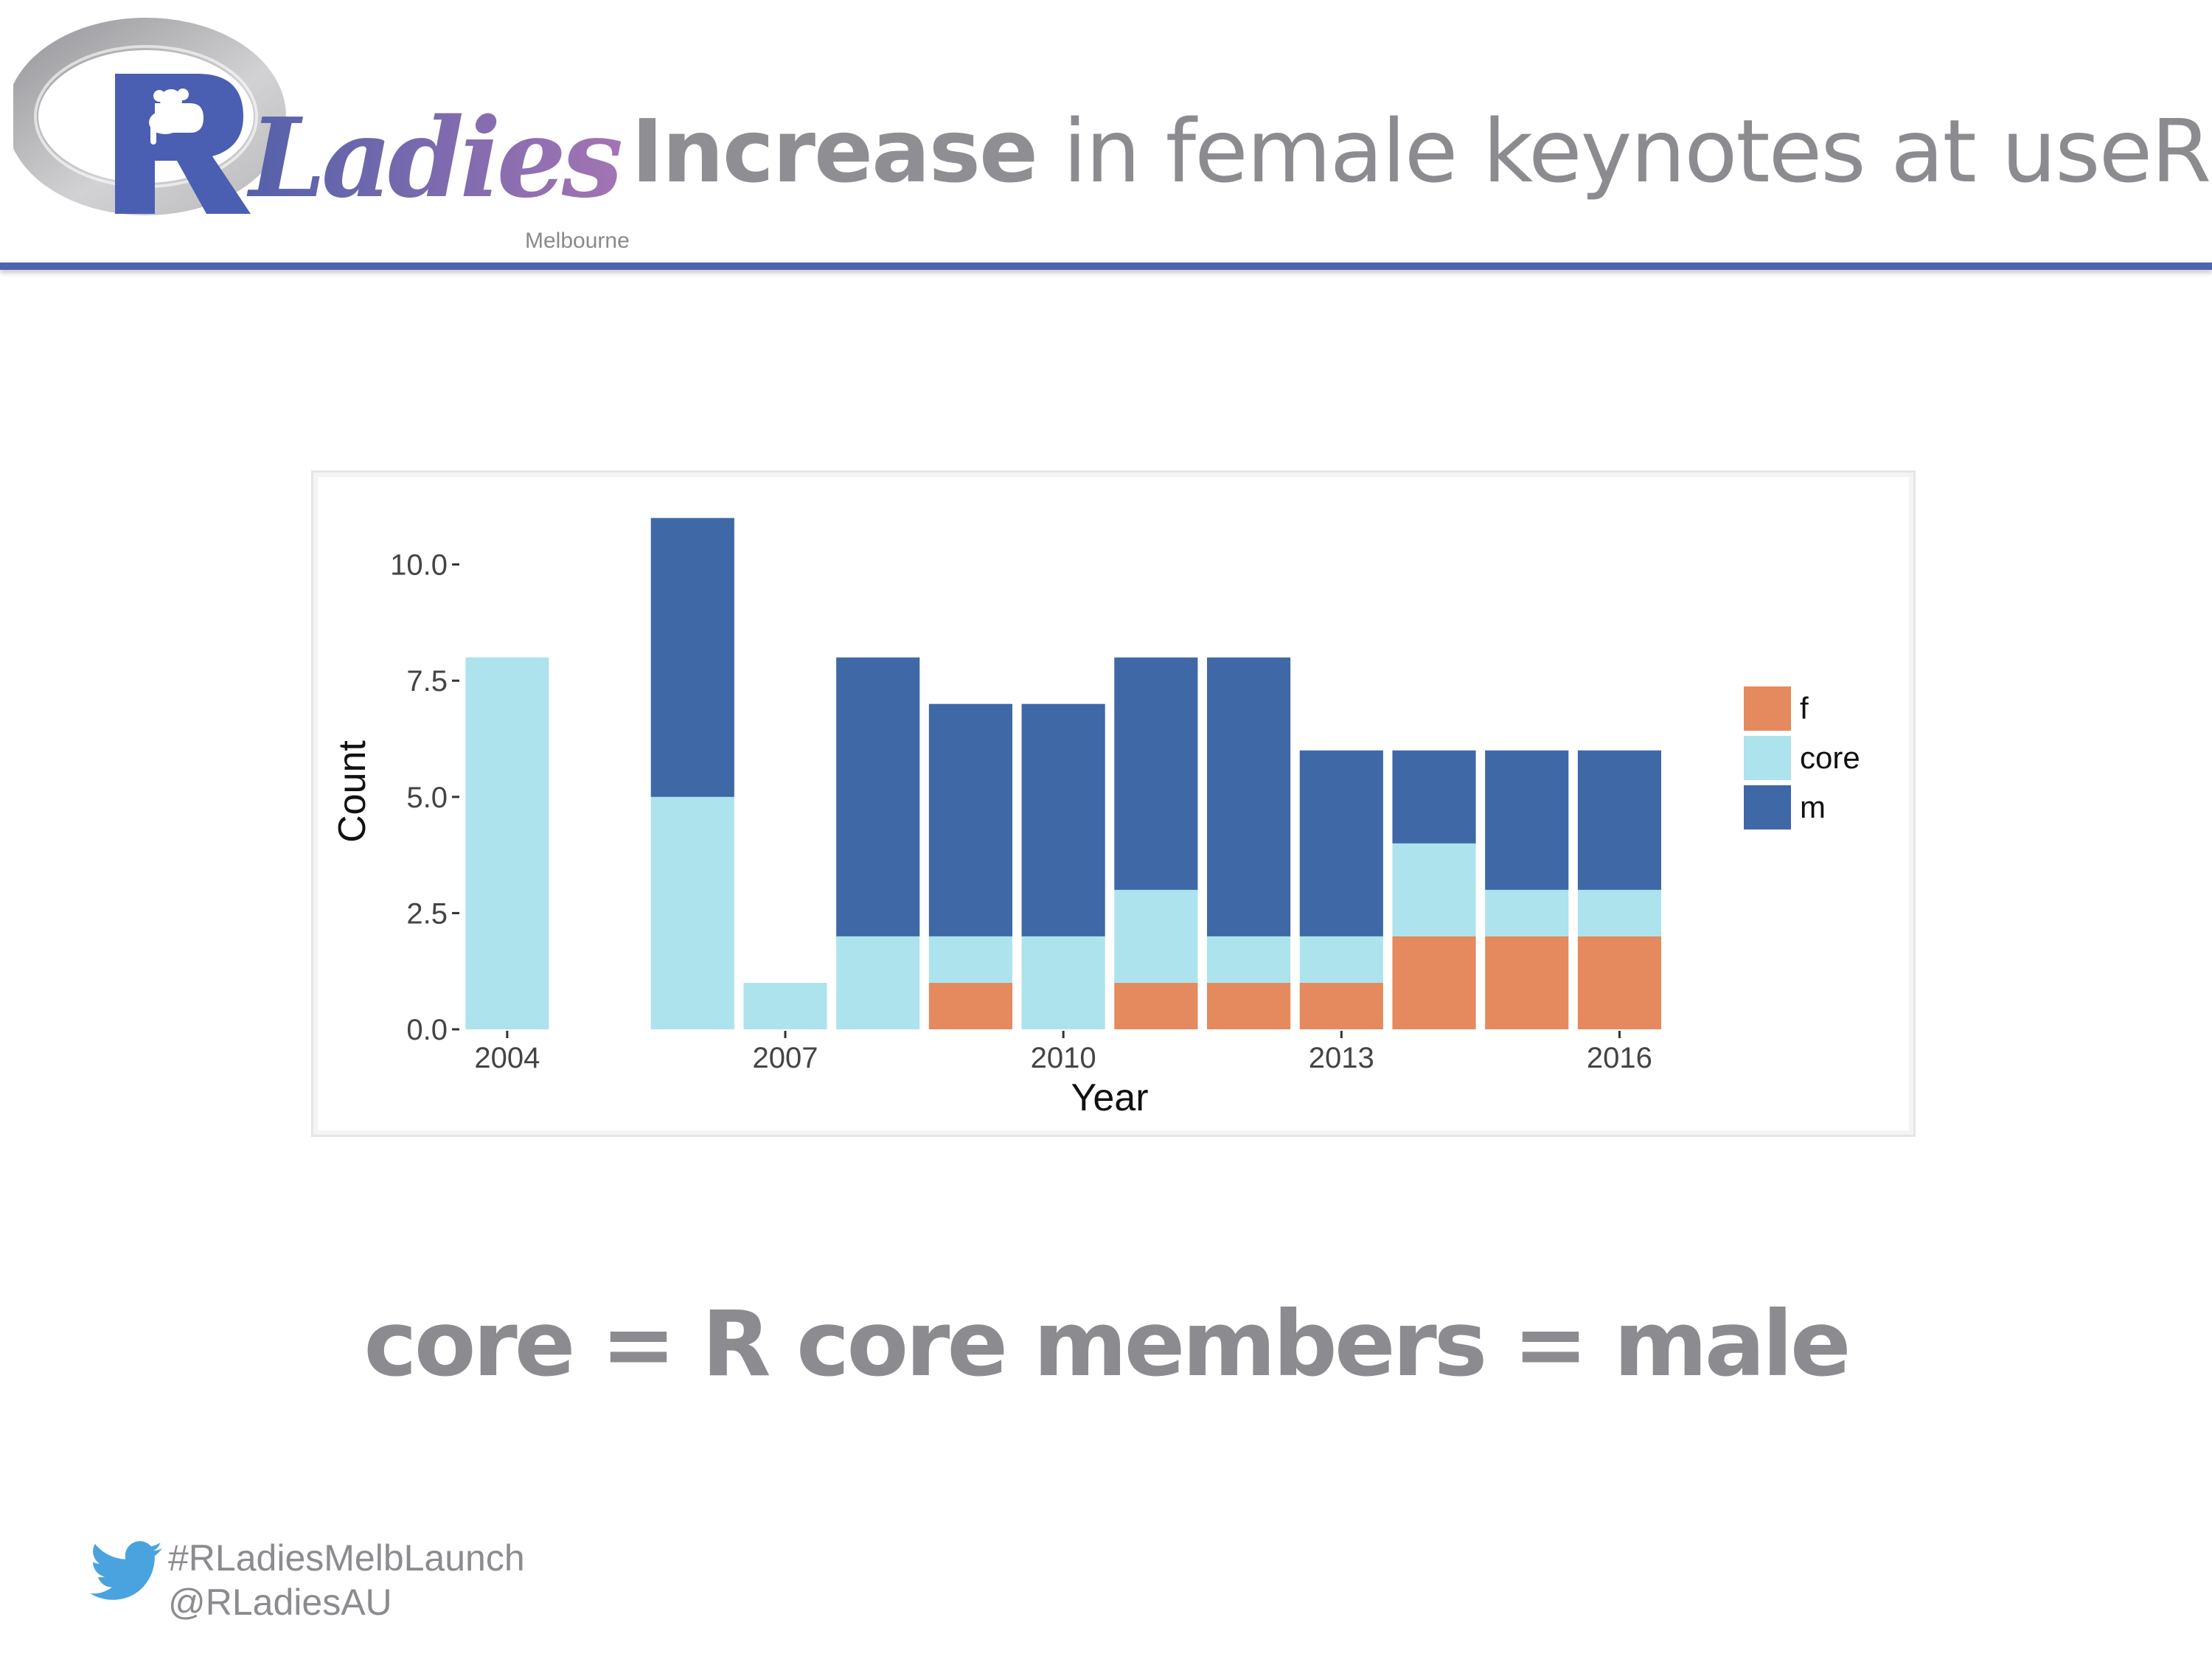 This screenshot has height=1659, width=2212. What do you see at coordinates (1341, 1005) in the screenshot?
I see `bar-f-2013` at bounding box center [1341, 1005].